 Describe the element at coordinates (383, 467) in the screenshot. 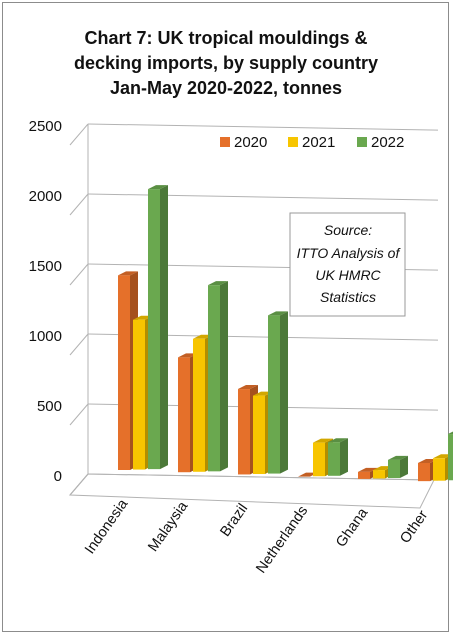

I see `category-group-ghana` at that location.